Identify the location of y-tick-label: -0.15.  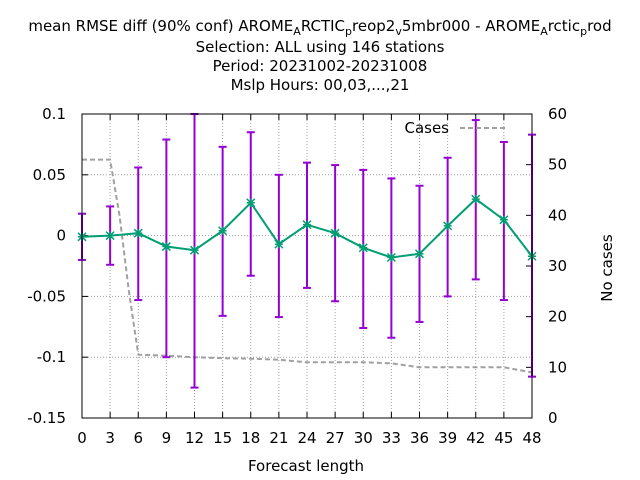
(46, 418).